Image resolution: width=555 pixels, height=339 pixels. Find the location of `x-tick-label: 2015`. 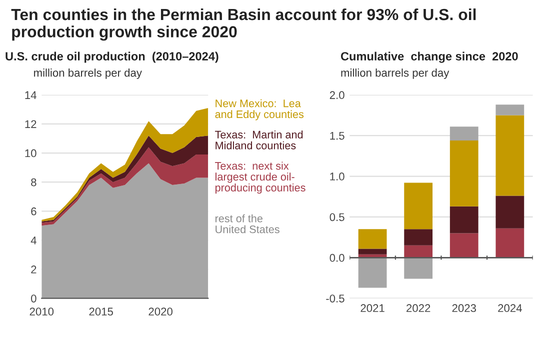

x-tick-label: 2015 is located at coordinates (101, 312).